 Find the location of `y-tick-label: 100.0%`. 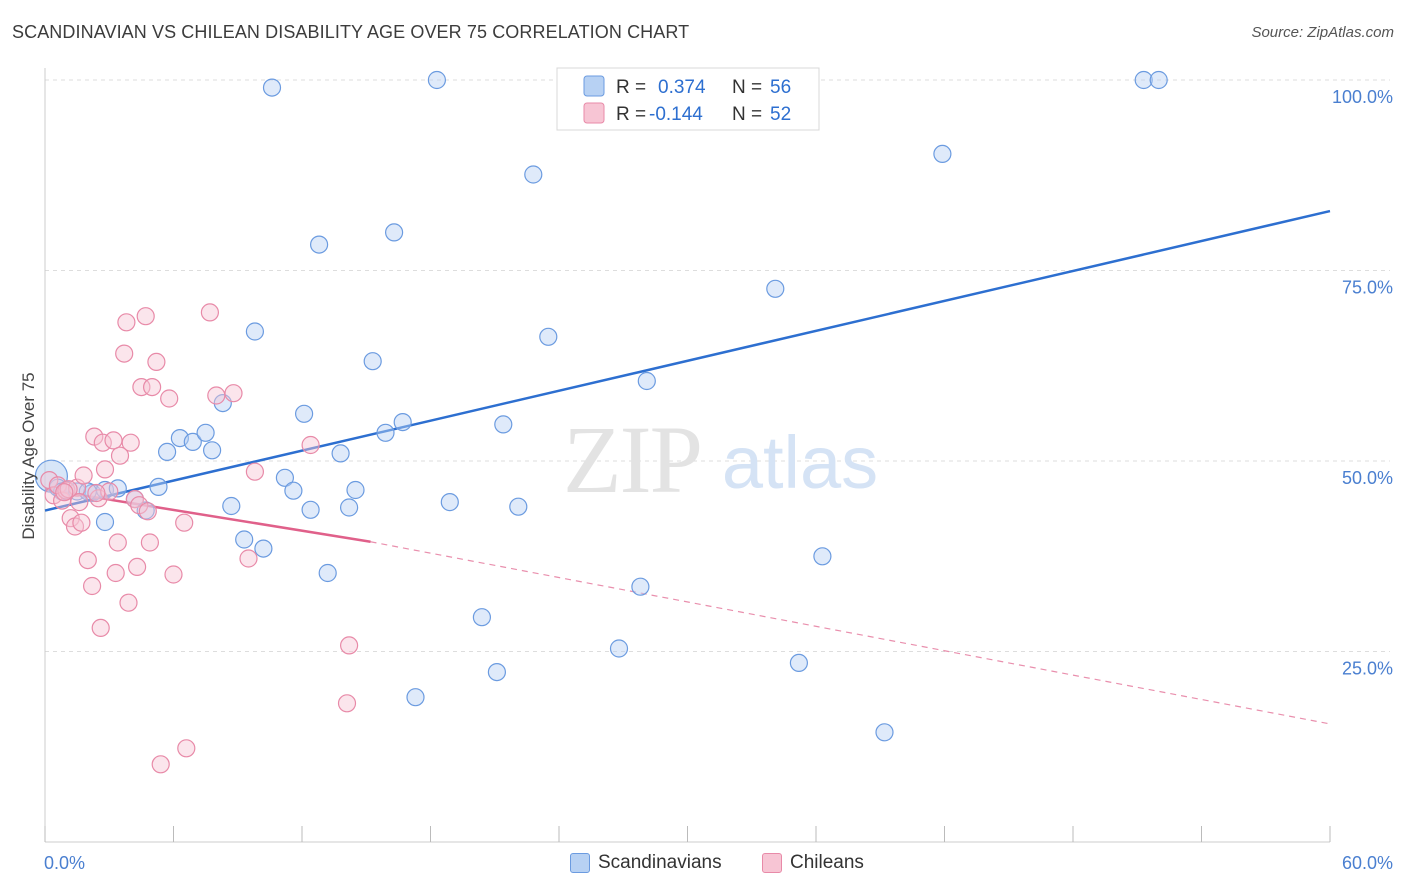

y-tick-label: 100.0% is located at coordinates (1362, 97).